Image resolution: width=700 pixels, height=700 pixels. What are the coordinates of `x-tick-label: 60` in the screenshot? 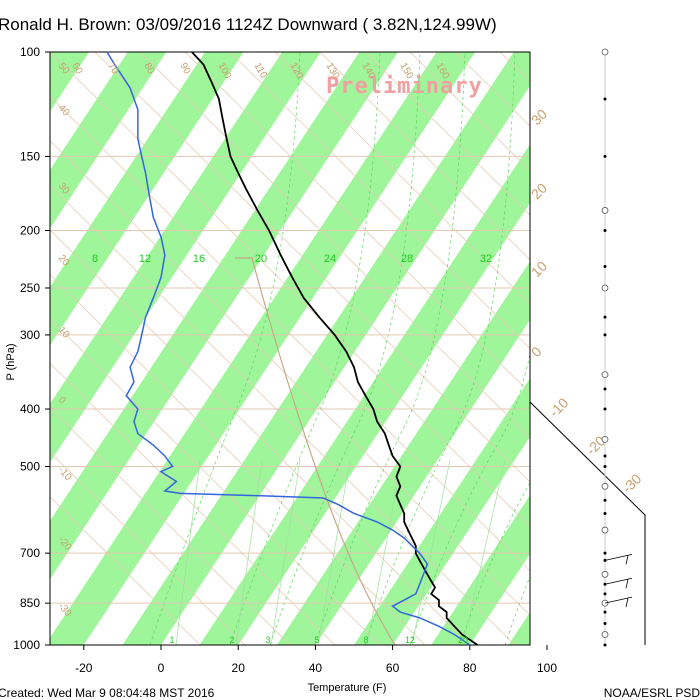 It's located at (393, 668).